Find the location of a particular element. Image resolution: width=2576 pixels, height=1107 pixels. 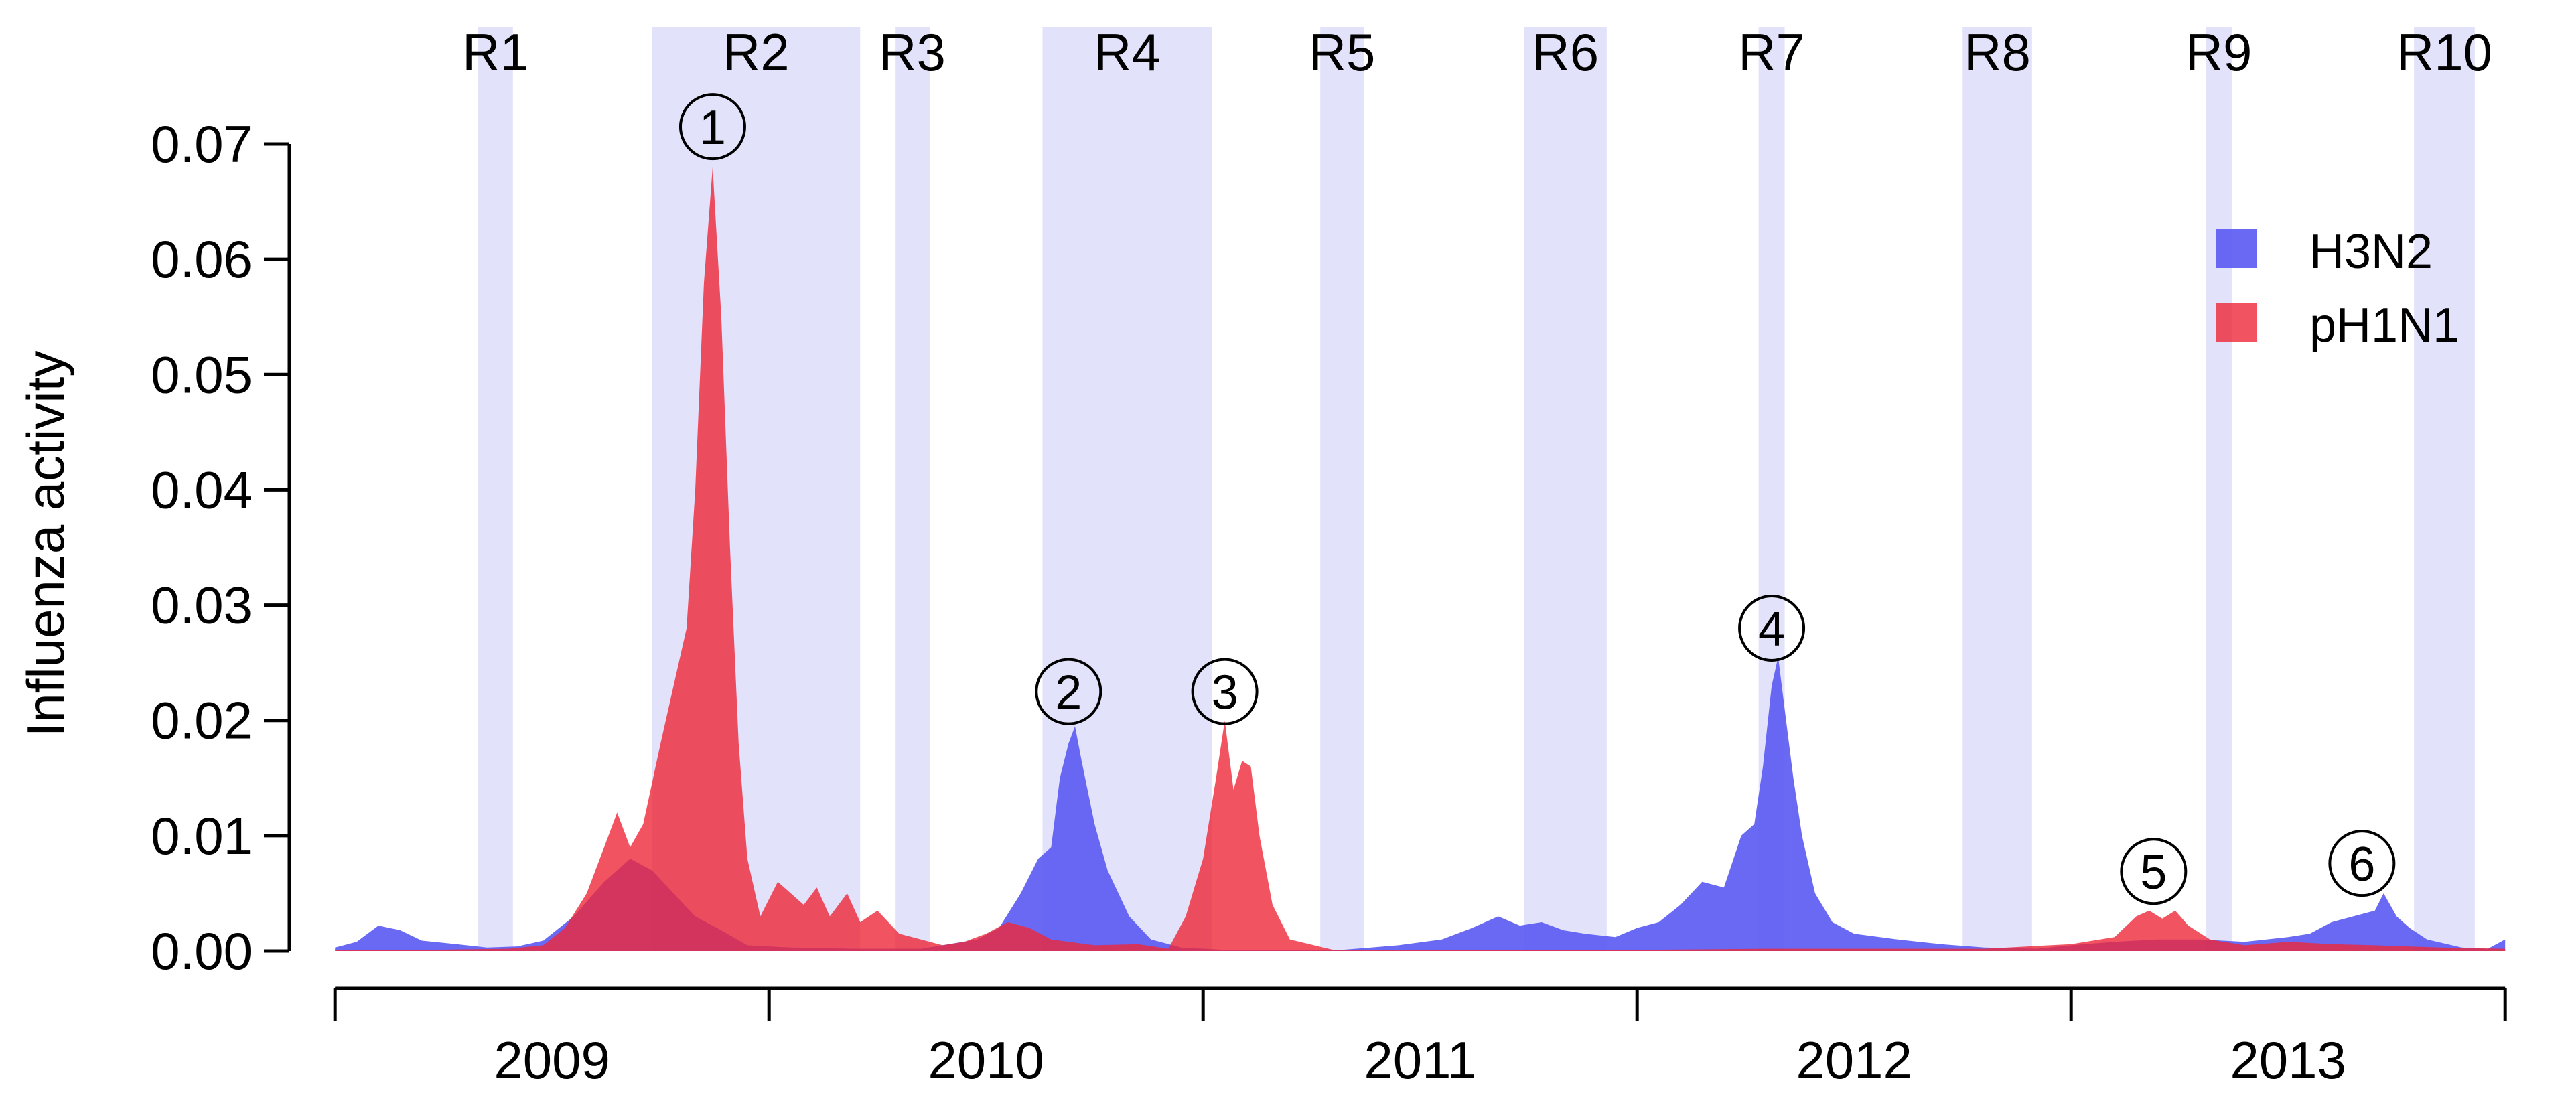

annotation-label-4: 4 is located at coordinates (1771, 629).